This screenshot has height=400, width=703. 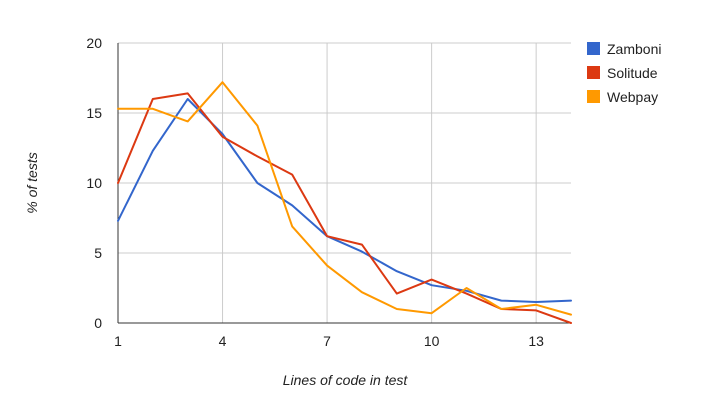 I want to click on y-tick-label: 15, so click(x=94, y=113).